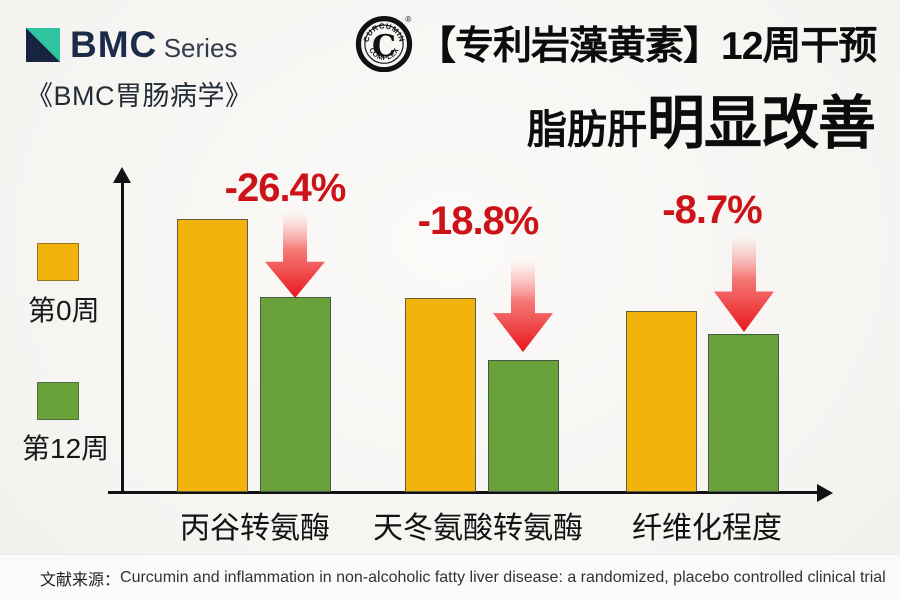 The image size is (900, 600). What do you see at coordinates (661, 401) in the screenshot?
I see `bar-week0-fibrosis` at bounding box center [661, 401].